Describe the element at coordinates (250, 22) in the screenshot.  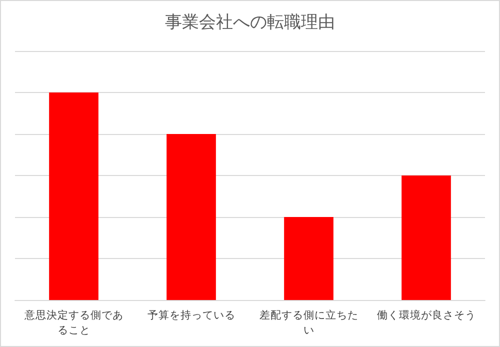
I see `chart-title: 事業会社への転職理由` at that location.